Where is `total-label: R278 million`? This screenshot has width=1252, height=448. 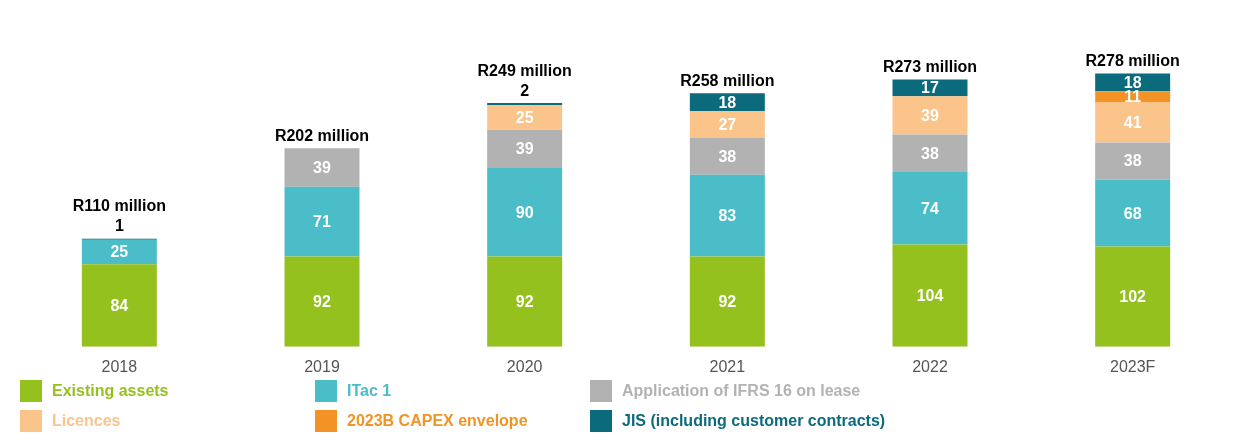
total-label: R278 million is located at coordinates (1132, 61).